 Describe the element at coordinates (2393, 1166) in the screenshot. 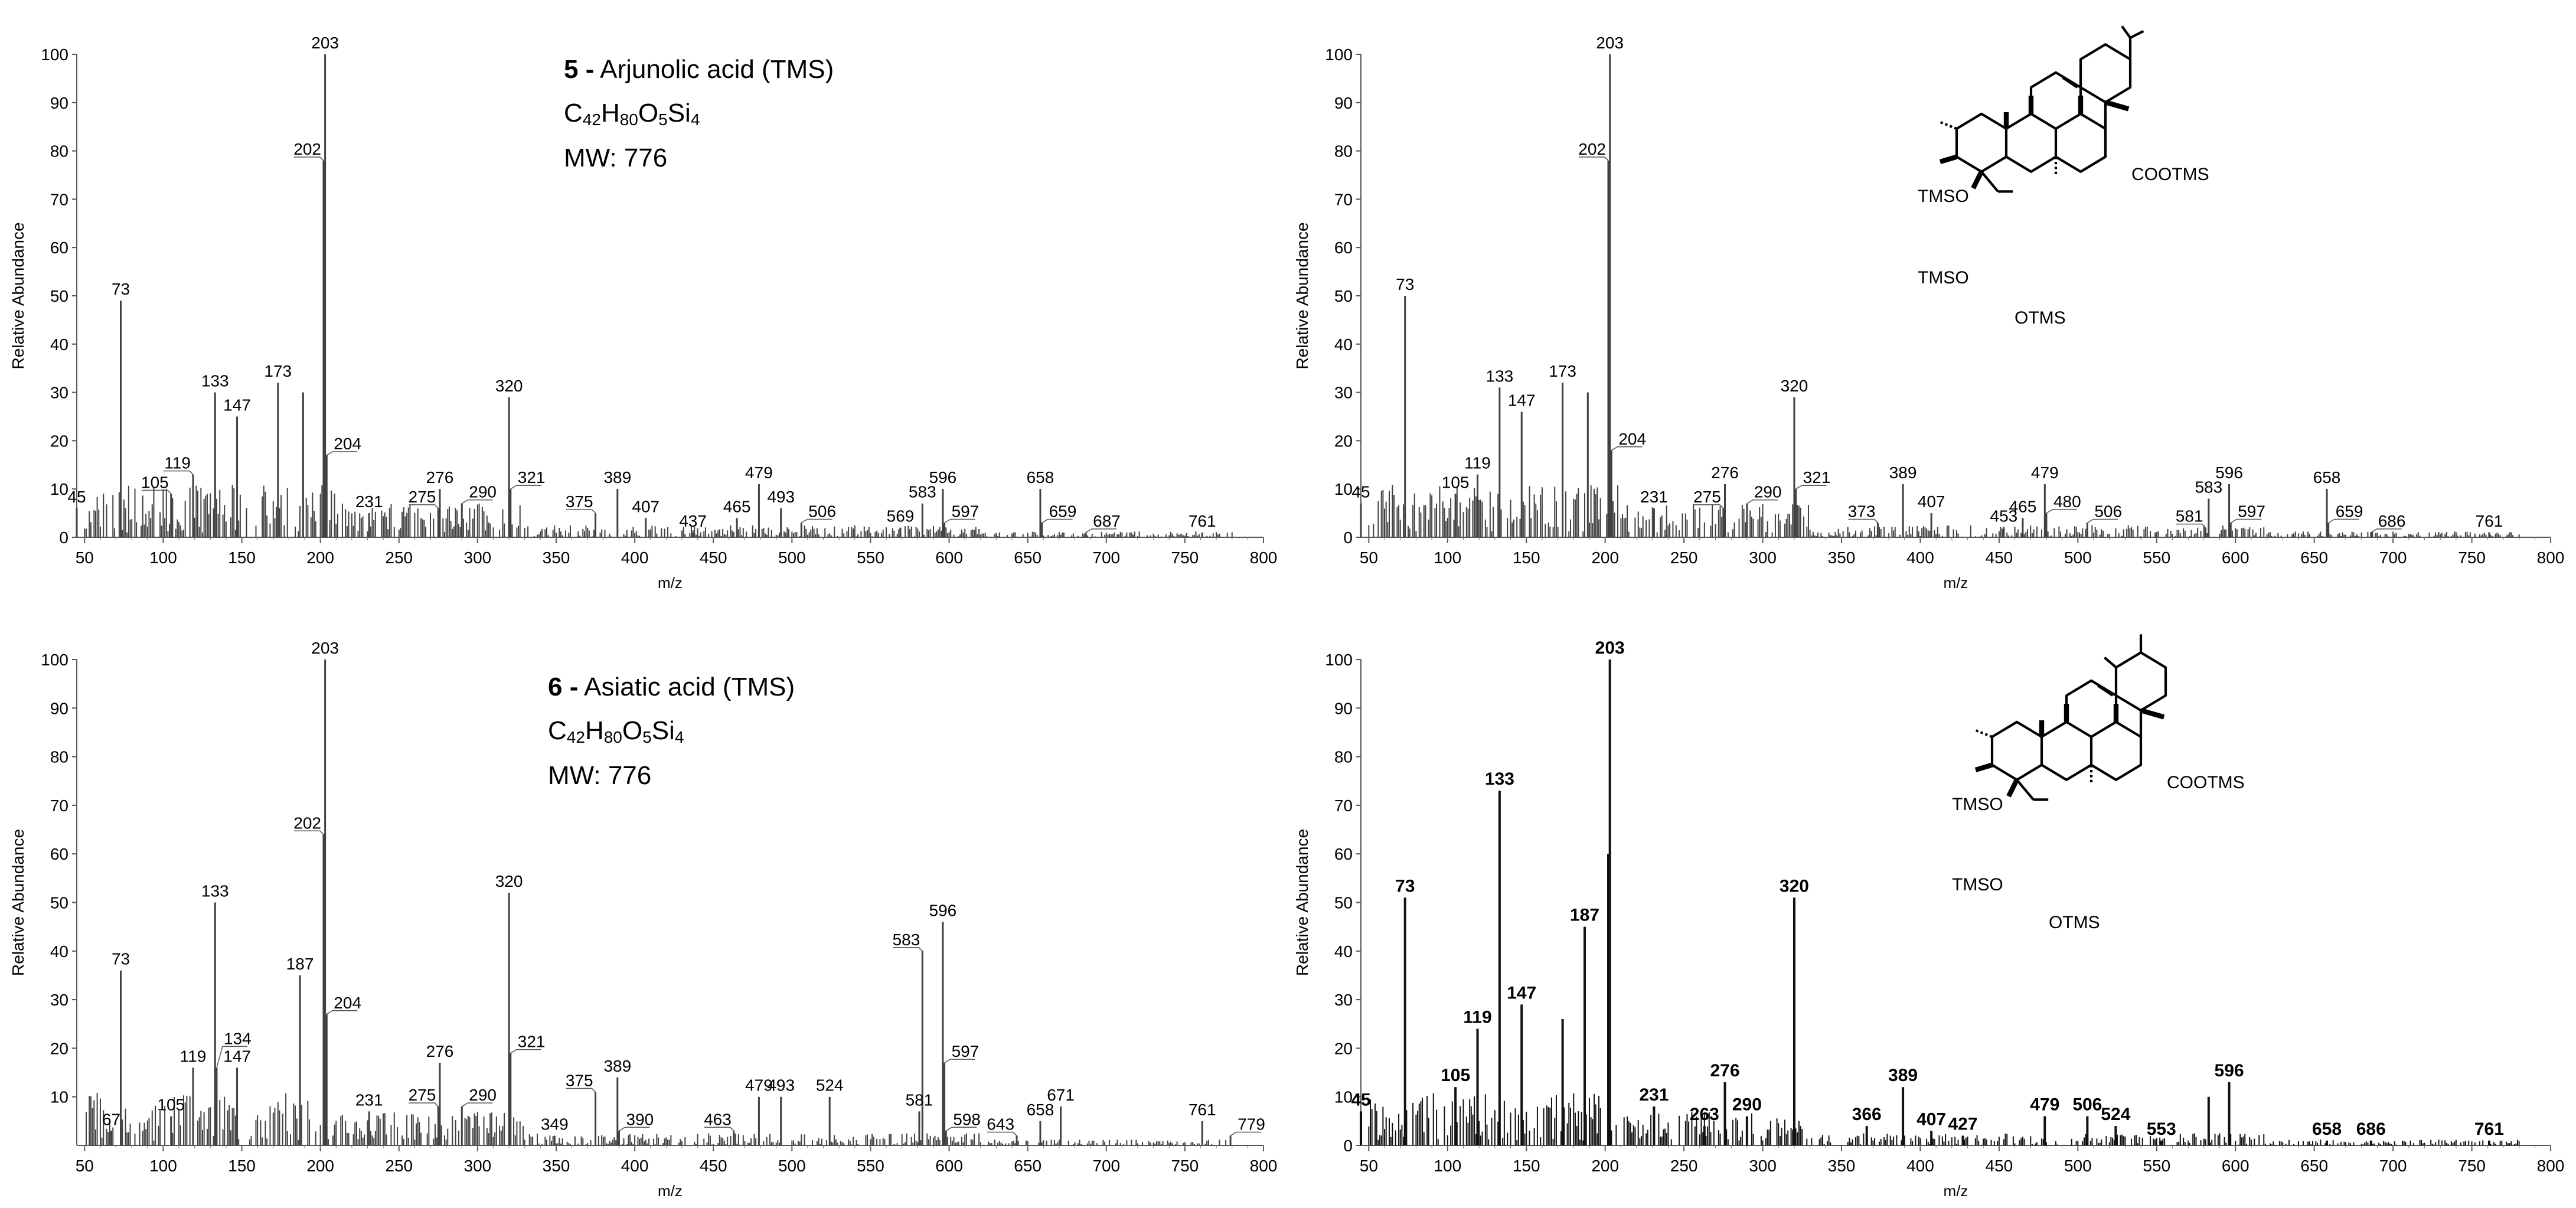

I see `x-tick-label: 700` at that location.